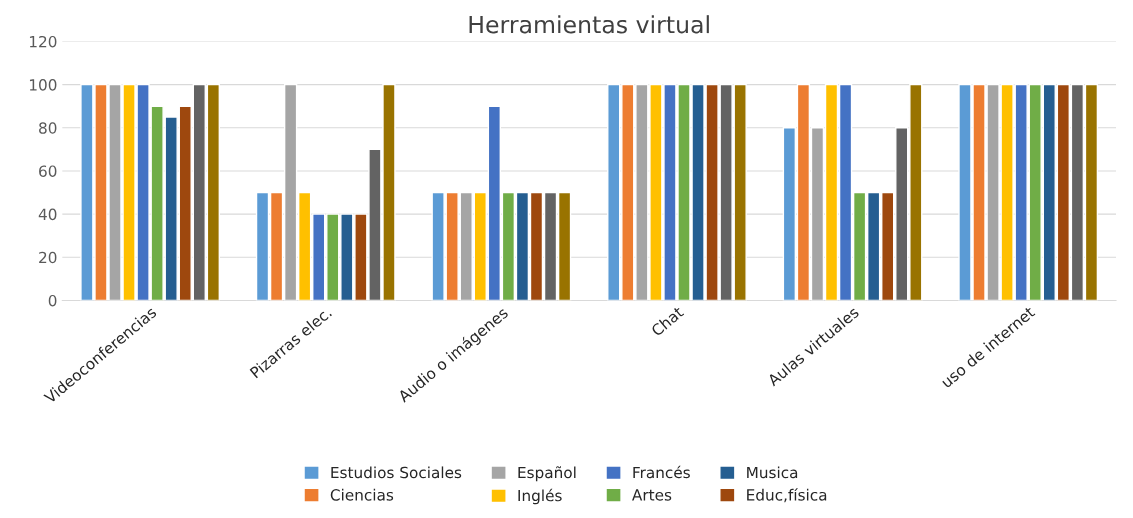 This screenshot has width=1133, height=518. I want to click on legend-label: Educ,física, so click(787, 495).